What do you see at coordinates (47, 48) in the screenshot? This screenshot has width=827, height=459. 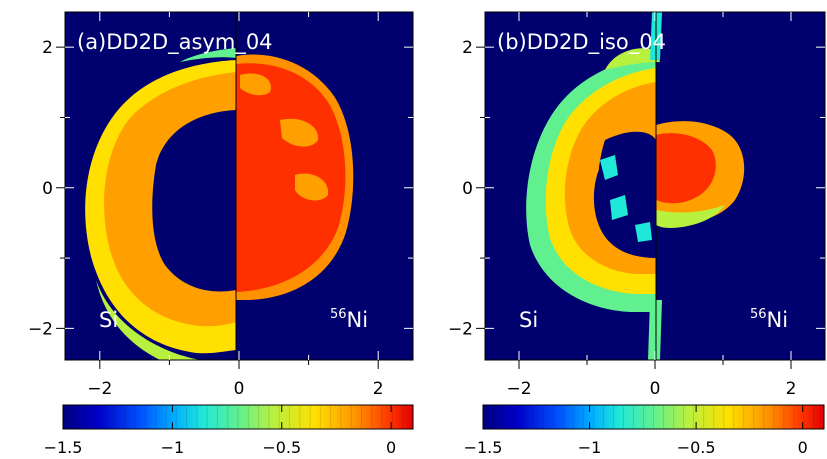 I see `panel-a-ytick-label: 2` at bounding box center [47, 48].